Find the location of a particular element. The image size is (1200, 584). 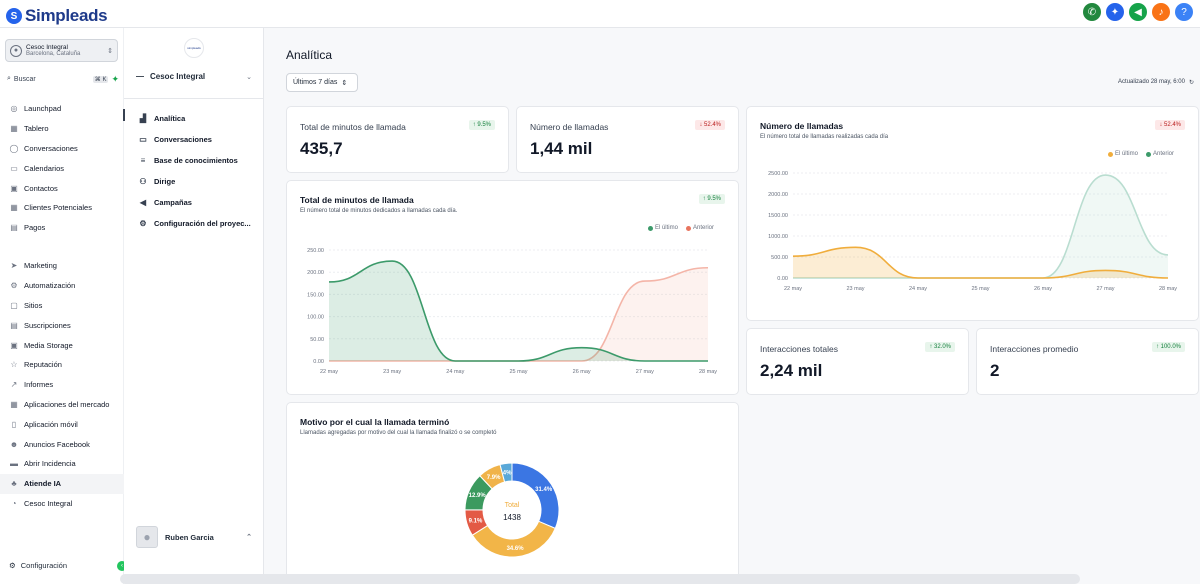

sidebar-item-aplicaci-n-m-vil: ▯ Aplicación móvil is located at coordinates (62, 424).